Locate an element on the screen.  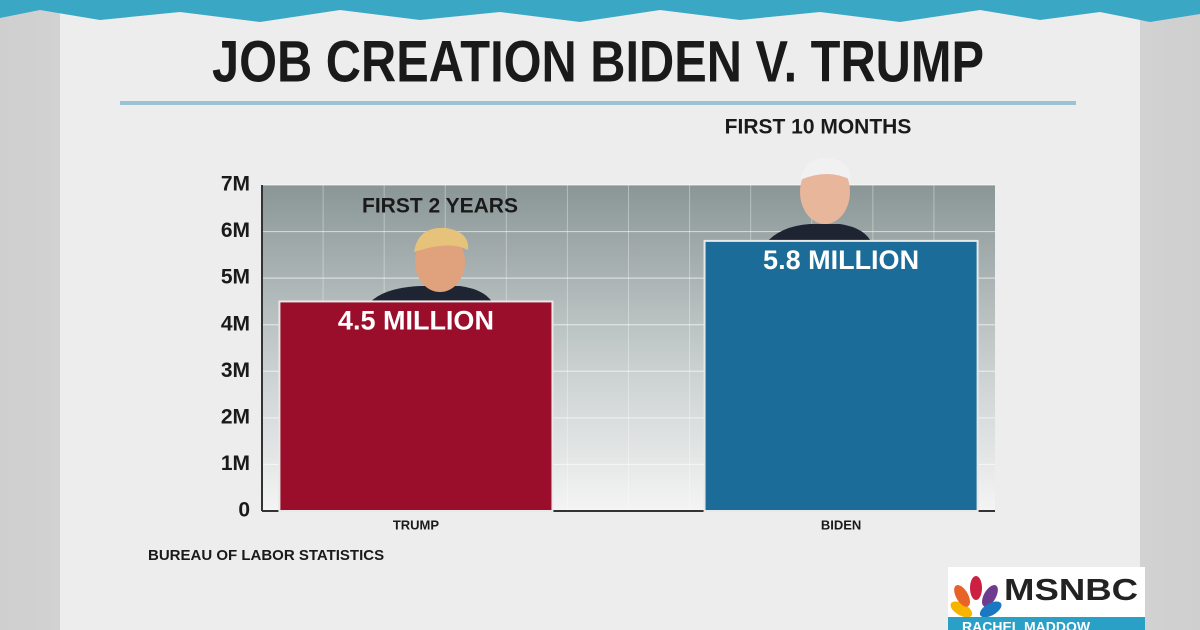
x-tick-label: BIDEN is located at coordinates (841, 524).